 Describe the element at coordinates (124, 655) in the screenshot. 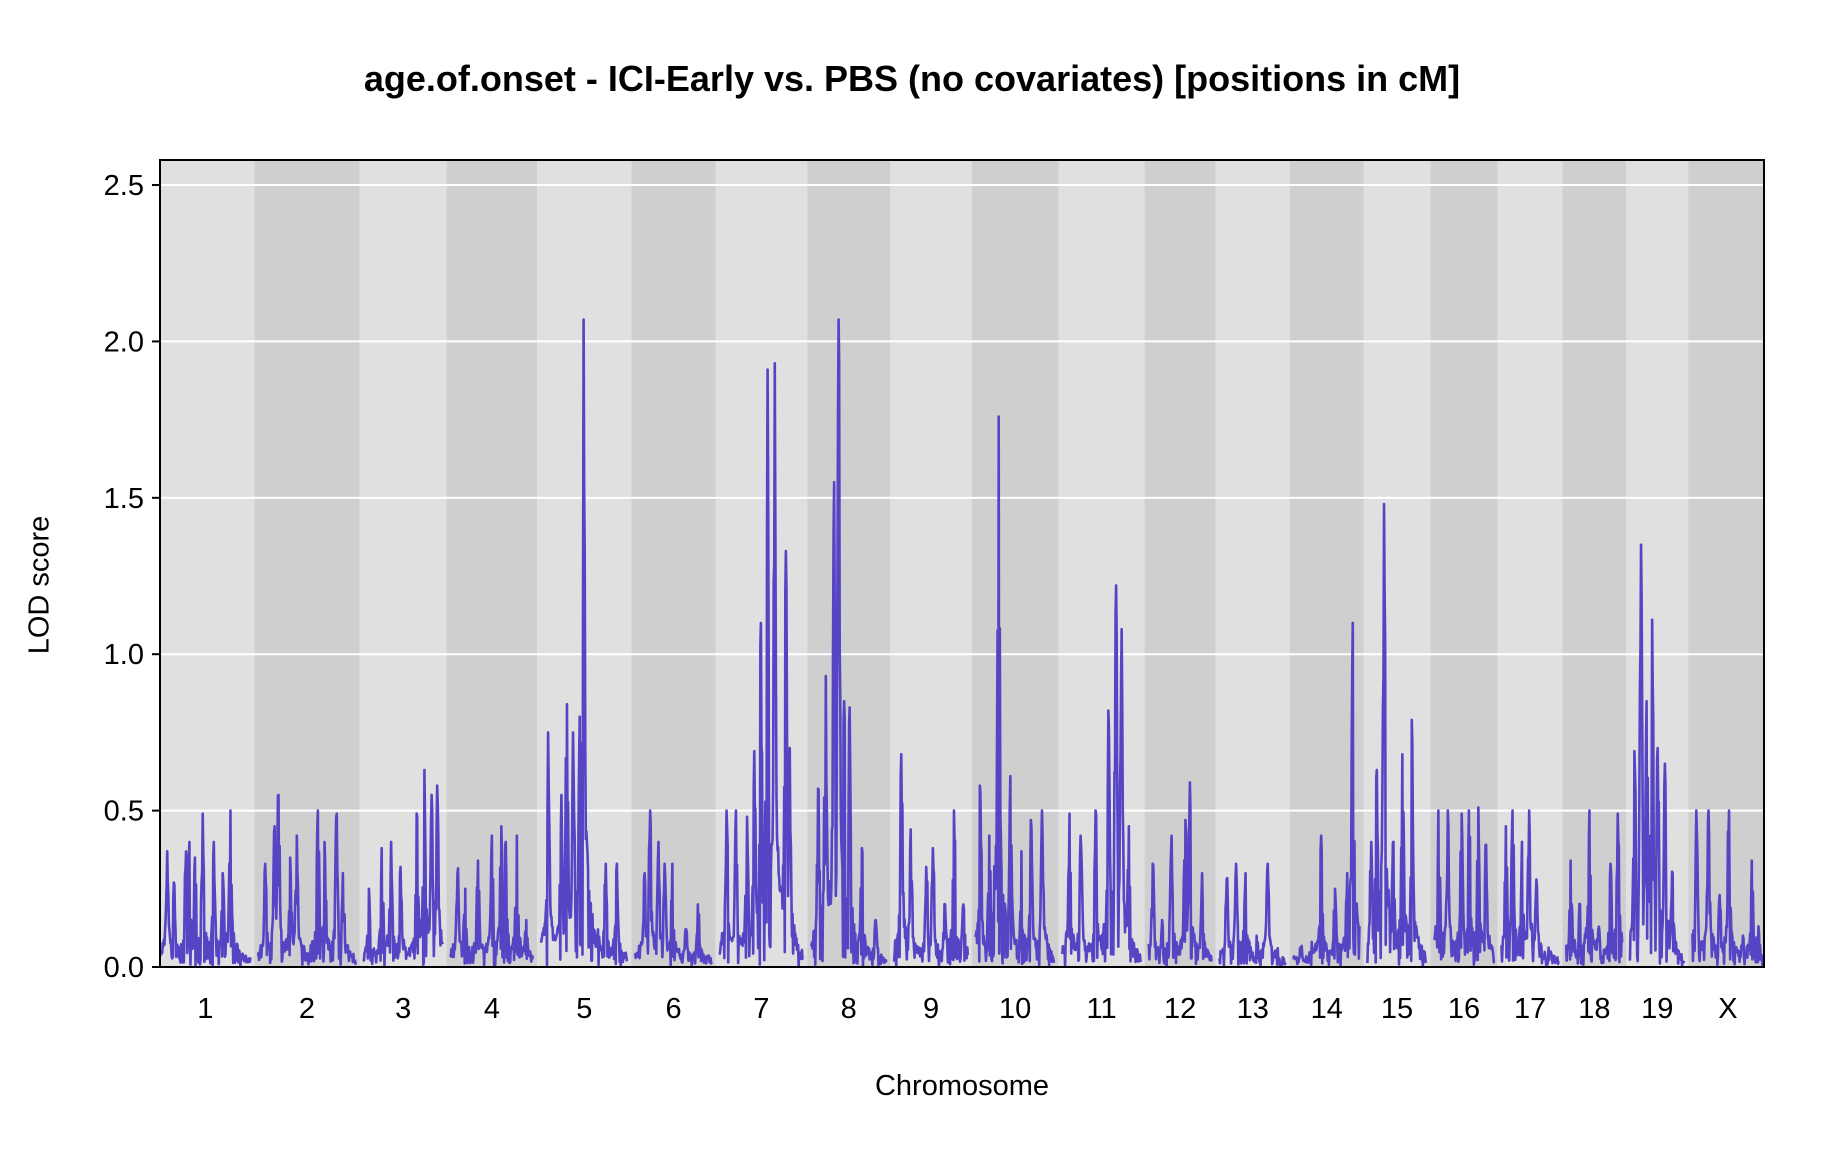

I see `y-tick-label: 1.0` at that location.